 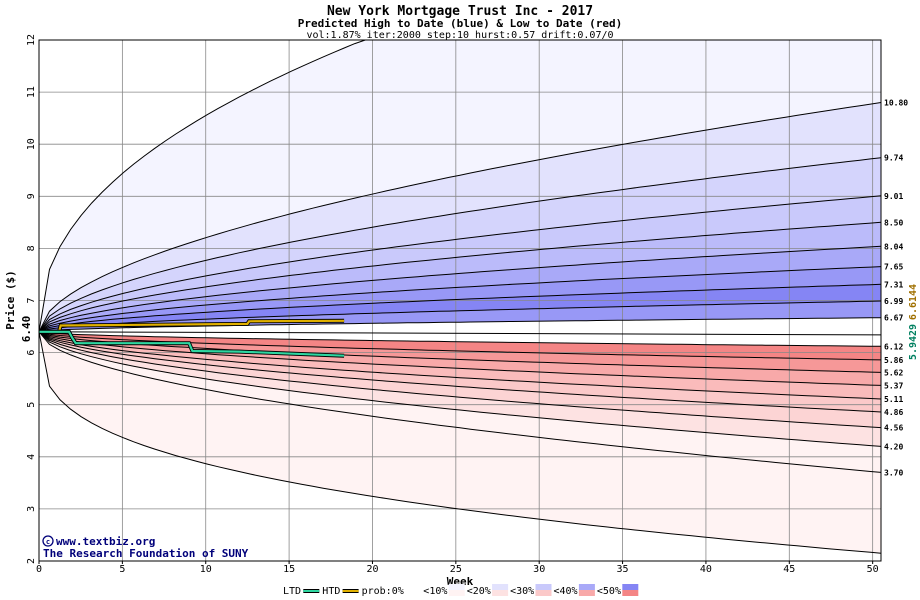 I want to click on band-end-label-4: 8.04, so click(x=893, y=246).